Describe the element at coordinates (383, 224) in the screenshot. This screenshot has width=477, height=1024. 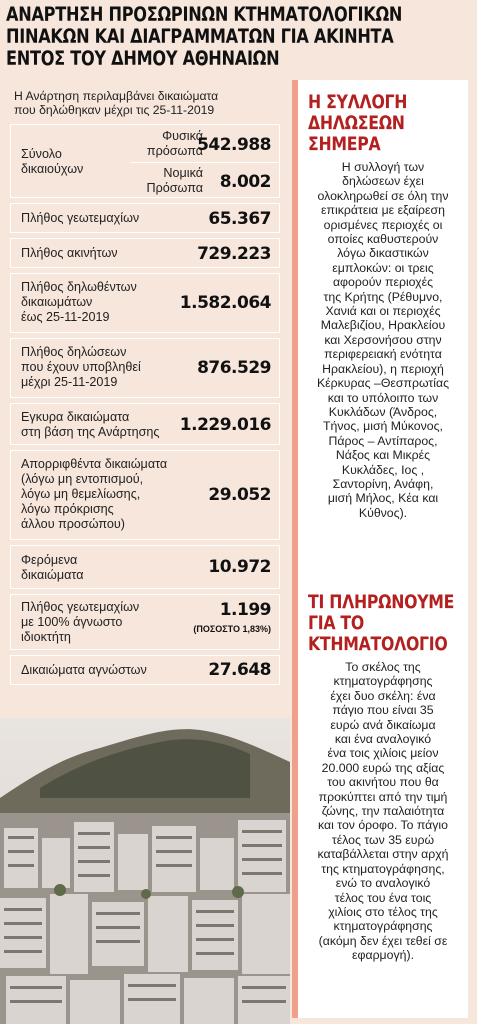
I see `paragraph-line: ορισμένες περιοχές οι` at that location.